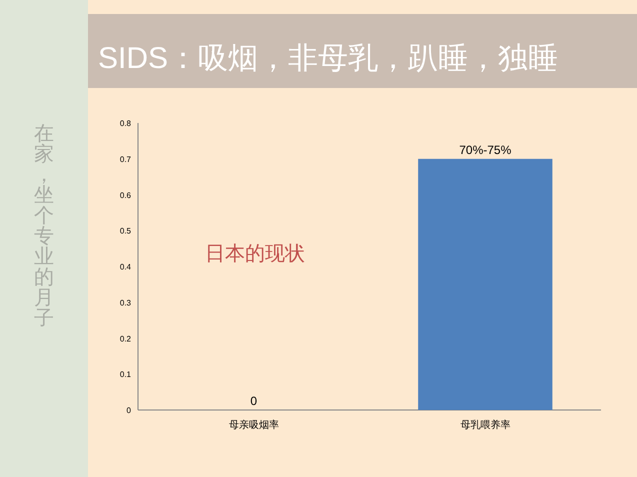  Describe the element at coordinates (485, 149) in the screenshot. I see `data-label: 70%-75%` at that location.